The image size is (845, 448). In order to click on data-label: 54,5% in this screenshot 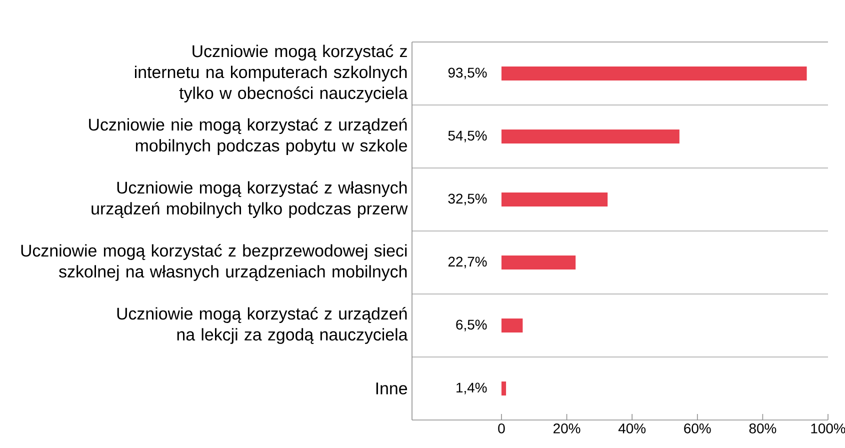, I will do `click(467, 136)`.